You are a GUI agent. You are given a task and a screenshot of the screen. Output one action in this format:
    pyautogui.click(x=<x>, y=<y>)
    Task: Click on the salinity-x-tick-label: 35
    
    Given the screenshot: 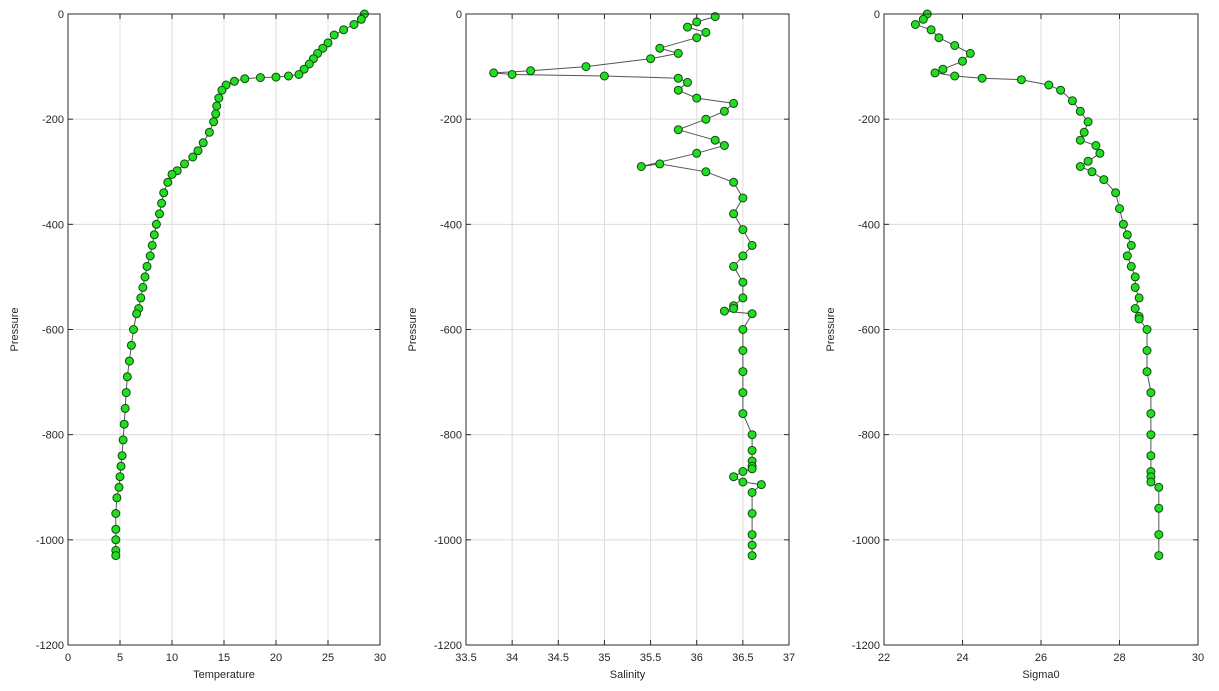 What is the action you would take?
    pyautogui.click(x=604, y=658)
    